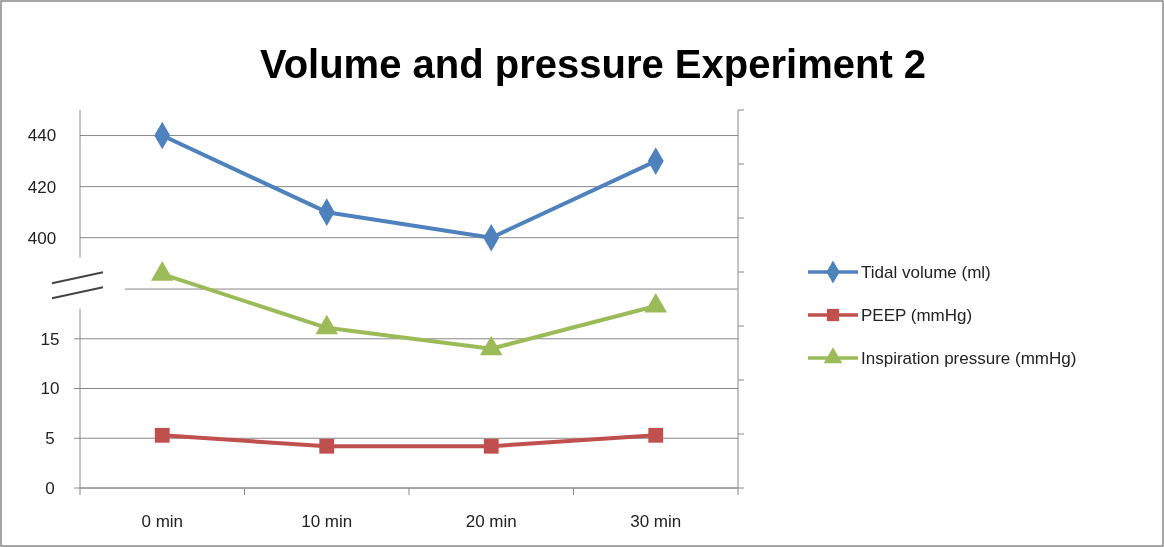 The height and width of the screenshot is (547, 1164). What do you see at coordinates (593, 64) in the screenshot?
I see `chart-title: Volume and pressure Experiment 2` at bounding box center [593, 64].